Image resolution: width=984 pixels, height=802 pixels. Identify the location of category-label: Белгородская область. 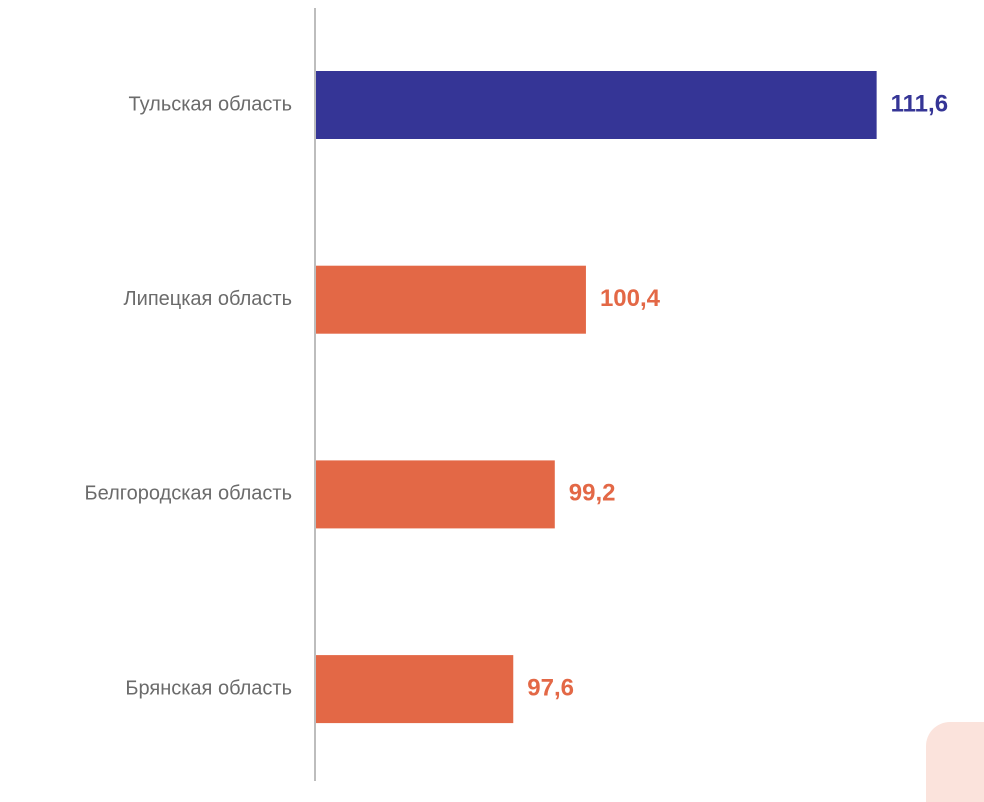
(188, 494).